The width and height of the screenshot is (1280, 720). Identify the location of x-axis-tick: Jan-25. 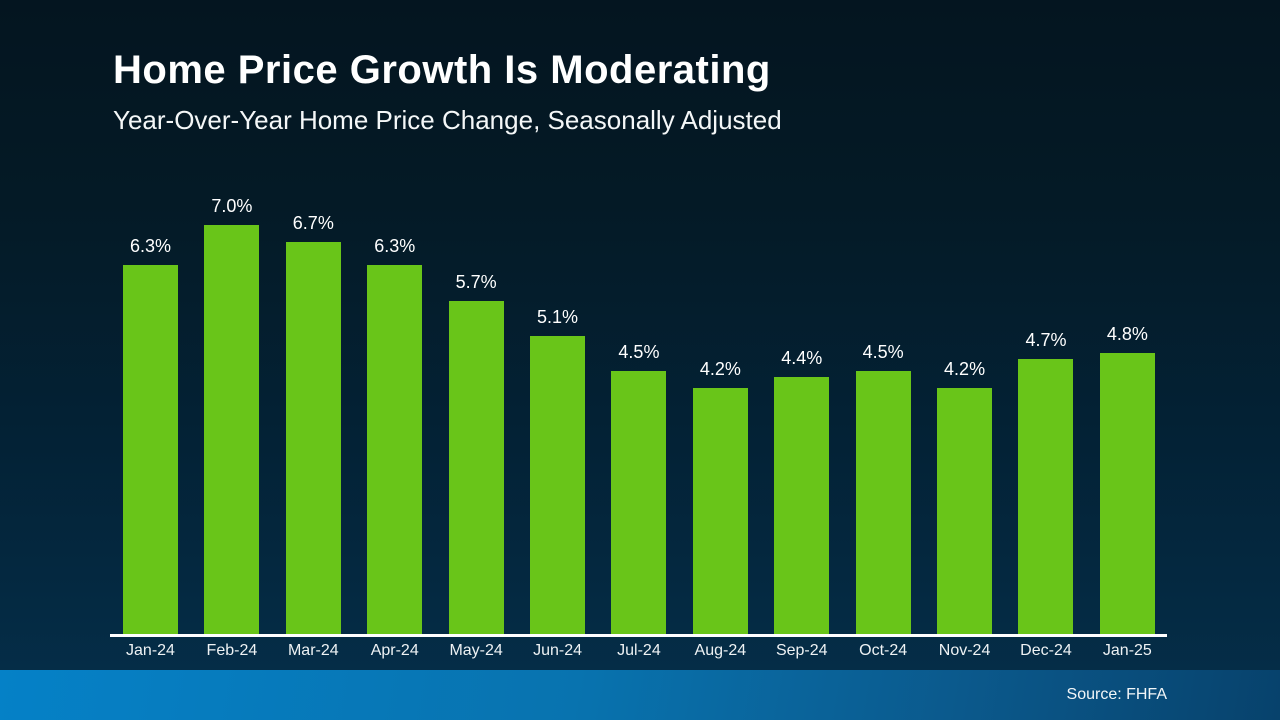
(1127, 650).